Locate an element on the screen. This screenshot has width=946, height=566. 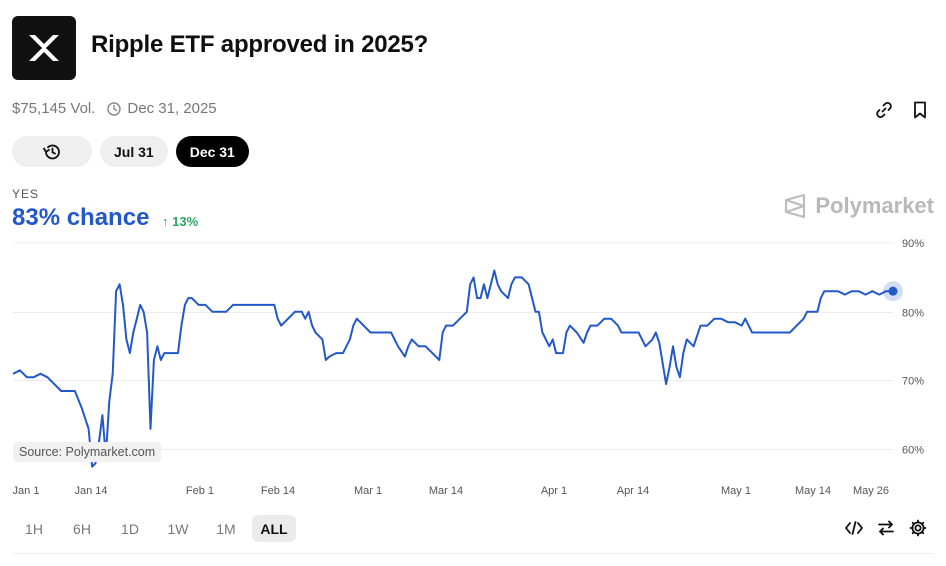
outcome-label: YES is located at coordinates (26, 194).